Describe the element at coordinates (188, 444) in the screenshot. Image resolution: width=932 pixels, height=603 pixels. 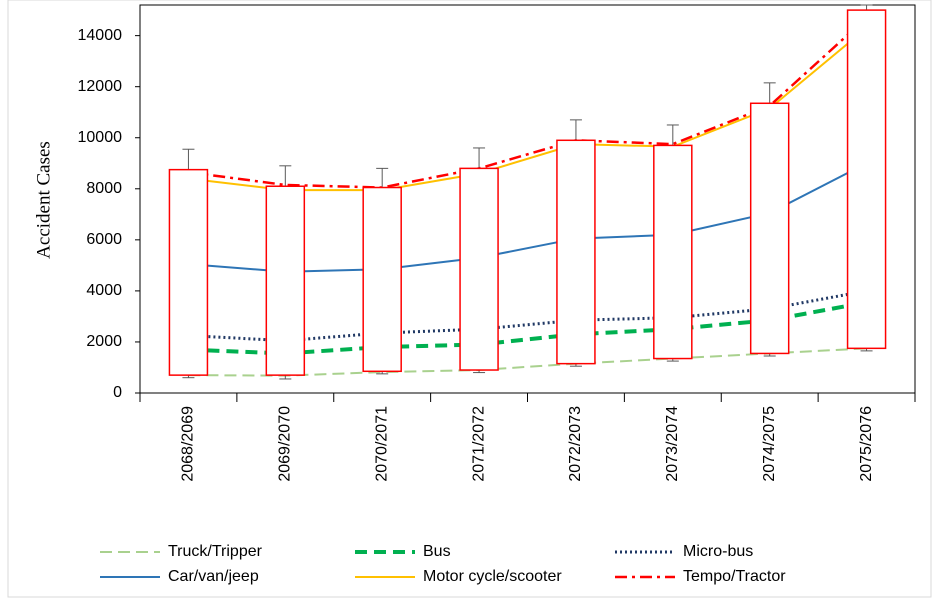
I see `x-tick-label: 2068/2069` at that location.